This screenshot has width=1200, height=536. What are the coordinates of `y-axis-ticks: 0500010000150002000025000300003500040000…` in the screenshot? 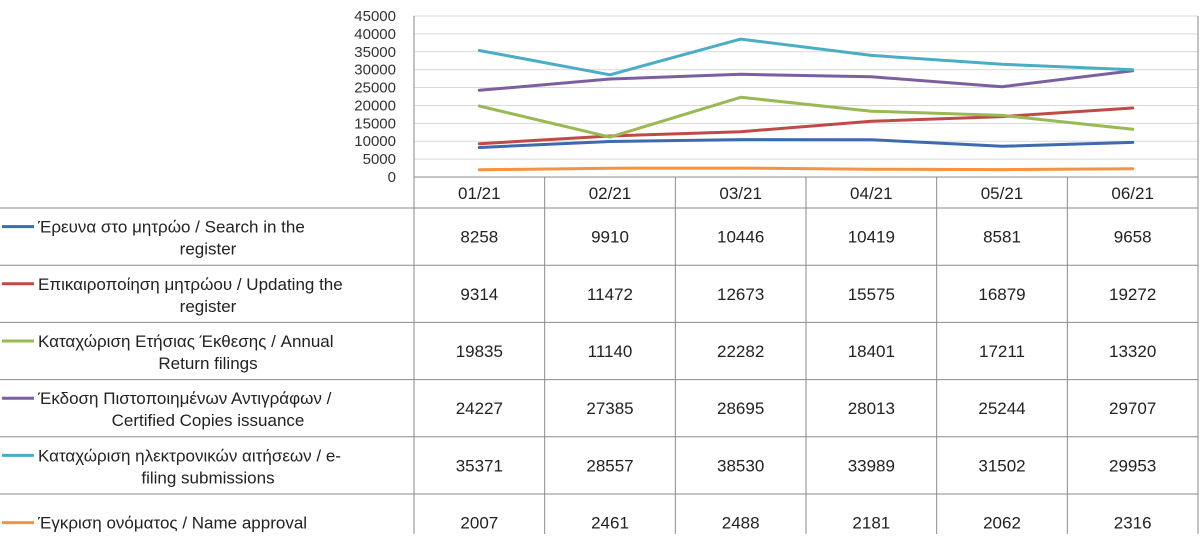 It's located at (375, 97).